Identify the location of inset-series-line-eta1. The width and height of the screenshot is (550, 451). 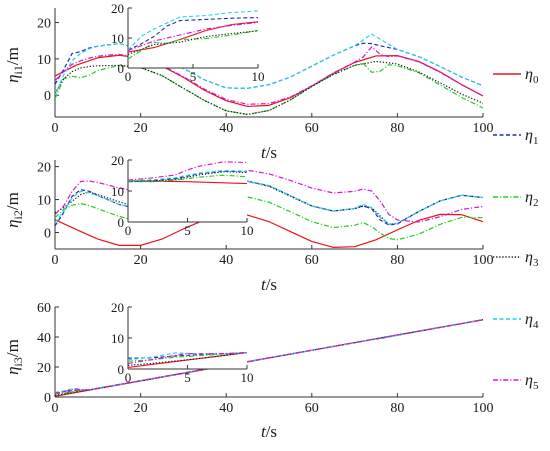
(193, 34).